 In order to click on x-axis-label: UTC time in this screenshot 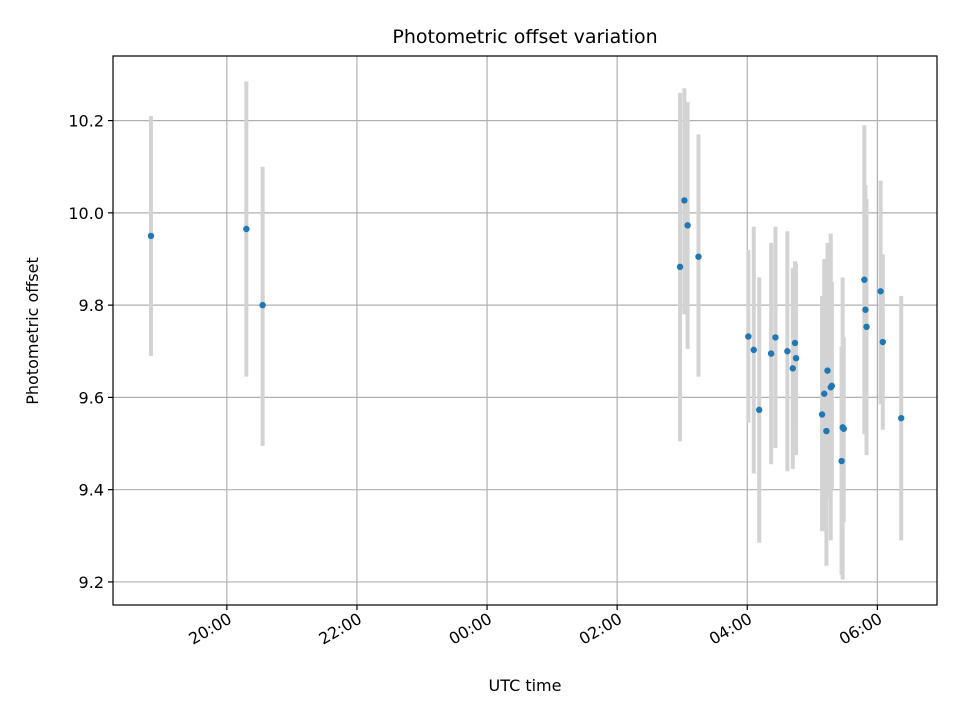, I will do `click(525, 685)`.